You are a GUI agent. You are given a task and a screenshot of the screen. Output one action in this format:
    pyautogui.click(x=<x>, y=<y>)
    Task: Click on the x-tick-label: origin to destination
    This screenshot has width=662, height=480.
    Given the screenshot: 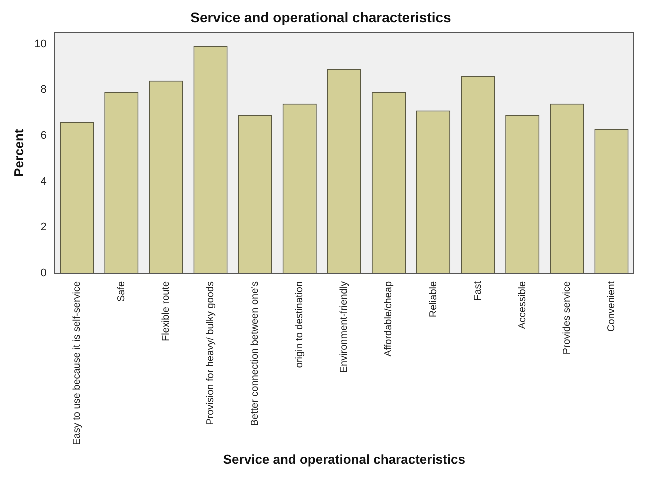 What is the action you would take?
    pyautogui.click(x=300, y=324)
    